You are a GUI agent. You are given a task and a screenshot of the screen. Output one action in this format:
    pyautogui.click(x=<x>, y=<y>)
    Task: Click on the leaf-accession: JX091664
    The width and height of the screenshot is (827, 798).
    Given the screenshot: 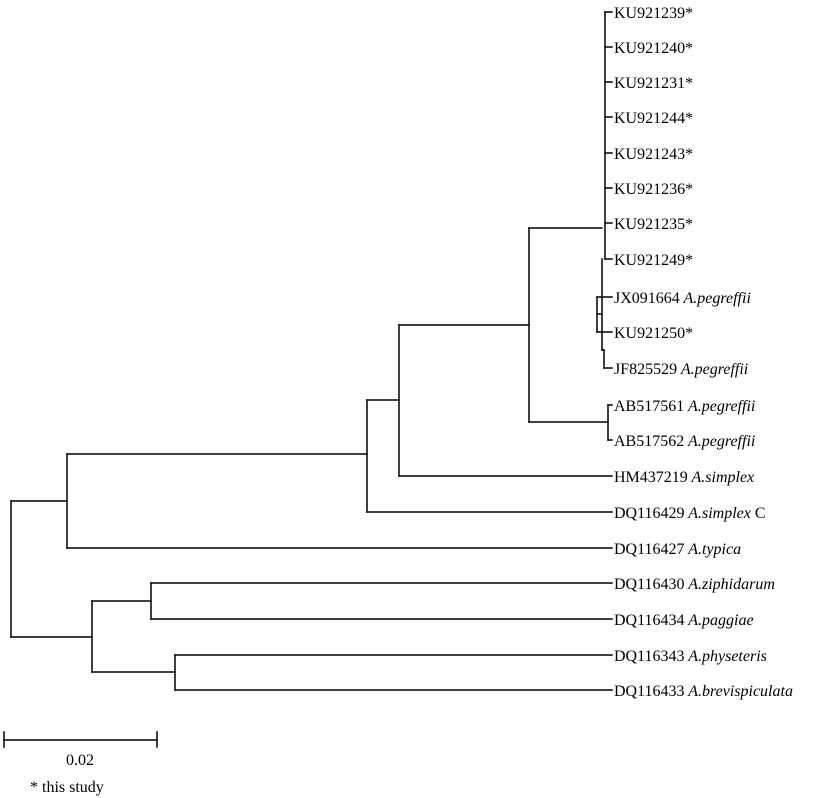 What is the action you would take?
    pyautogui.click(x=647, y=298)
    